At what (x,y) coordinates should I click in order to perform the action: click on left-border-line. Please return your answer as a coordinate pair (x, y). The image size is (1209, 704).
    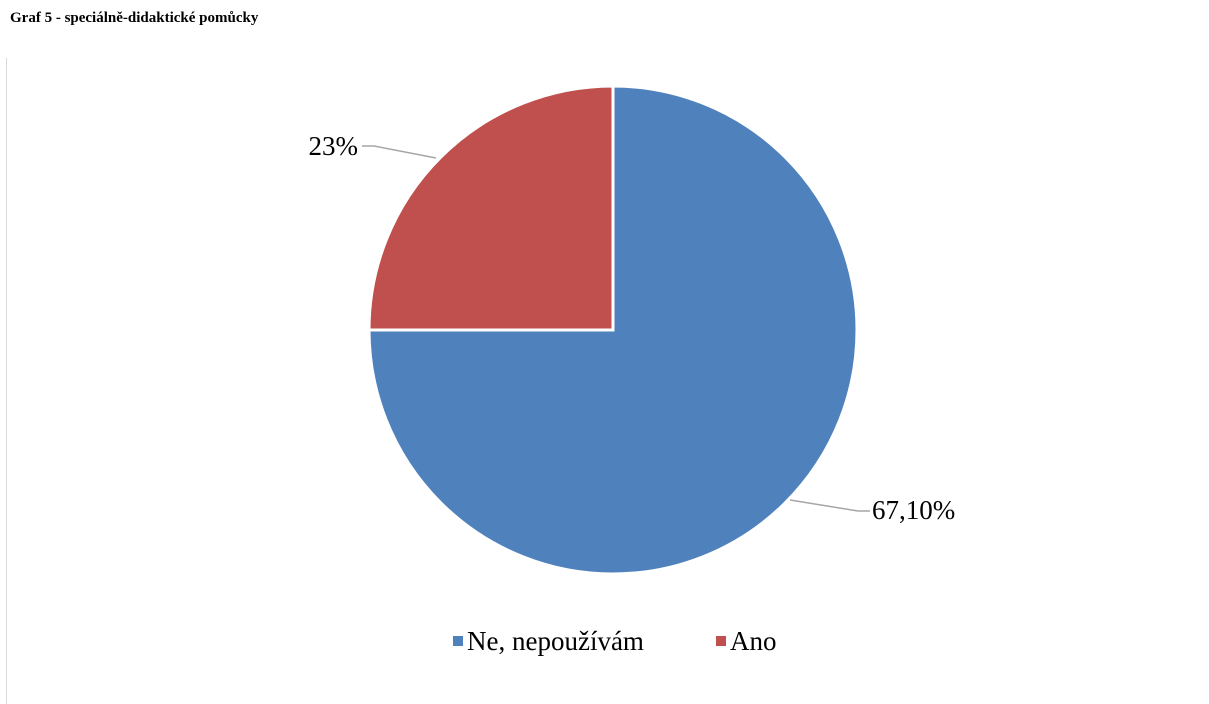
    Looking at the image, I should click on (6, 381).